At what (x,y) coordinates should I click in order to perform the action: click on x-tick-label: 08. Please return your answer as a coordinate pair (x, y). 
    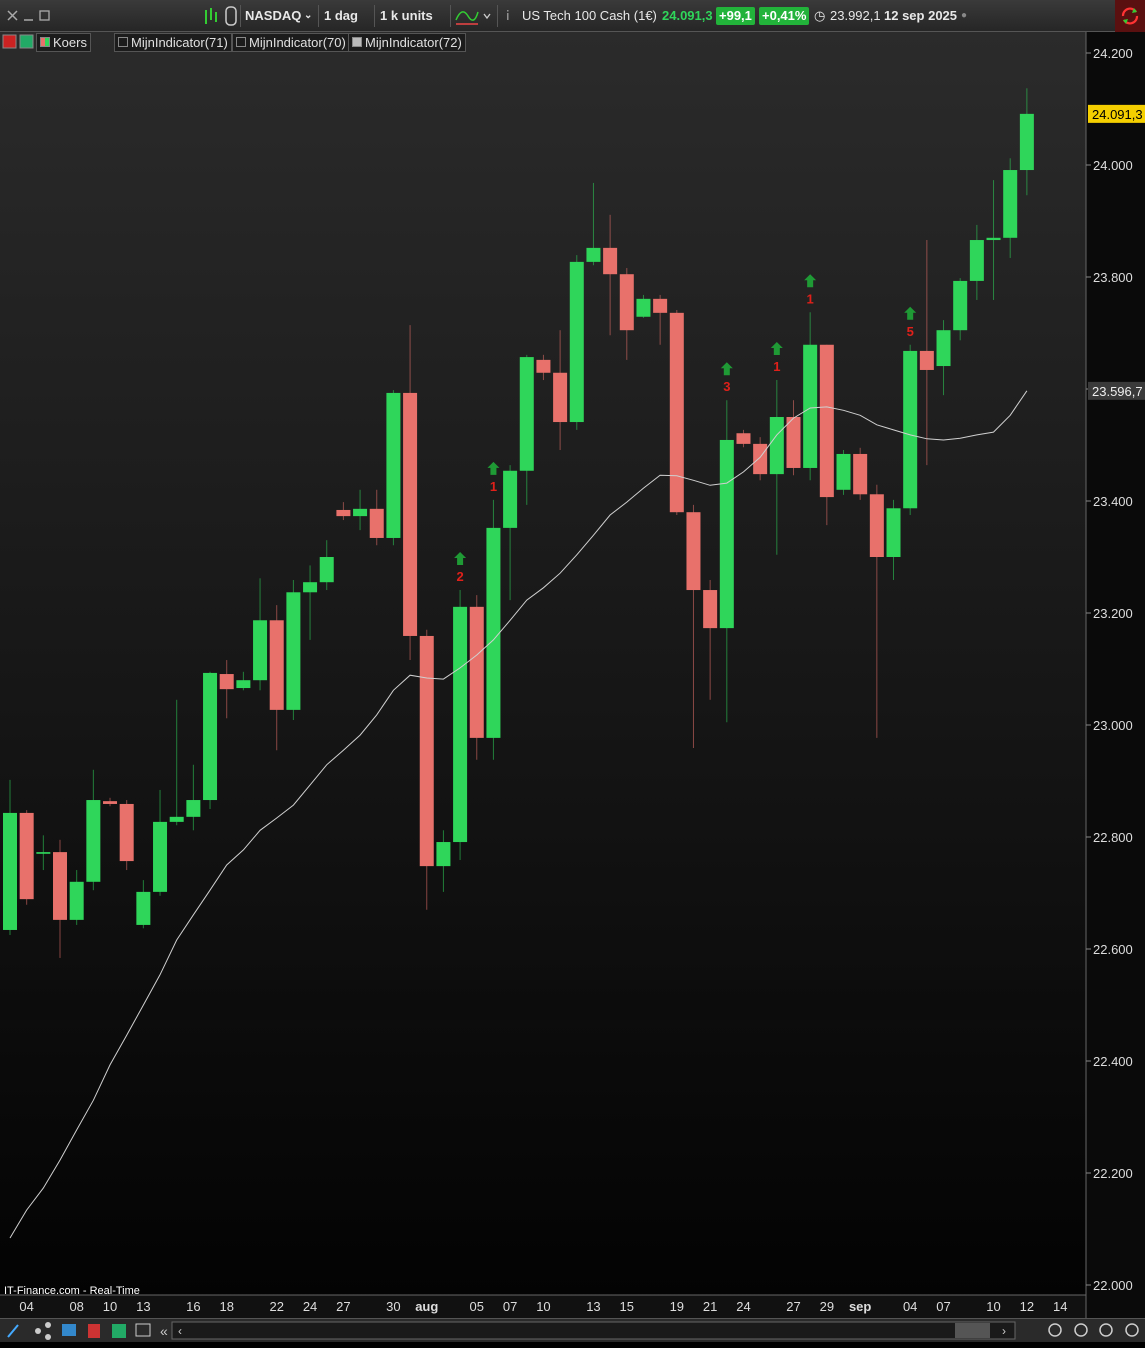
    Looking at the image, I should click on (76, 1306).